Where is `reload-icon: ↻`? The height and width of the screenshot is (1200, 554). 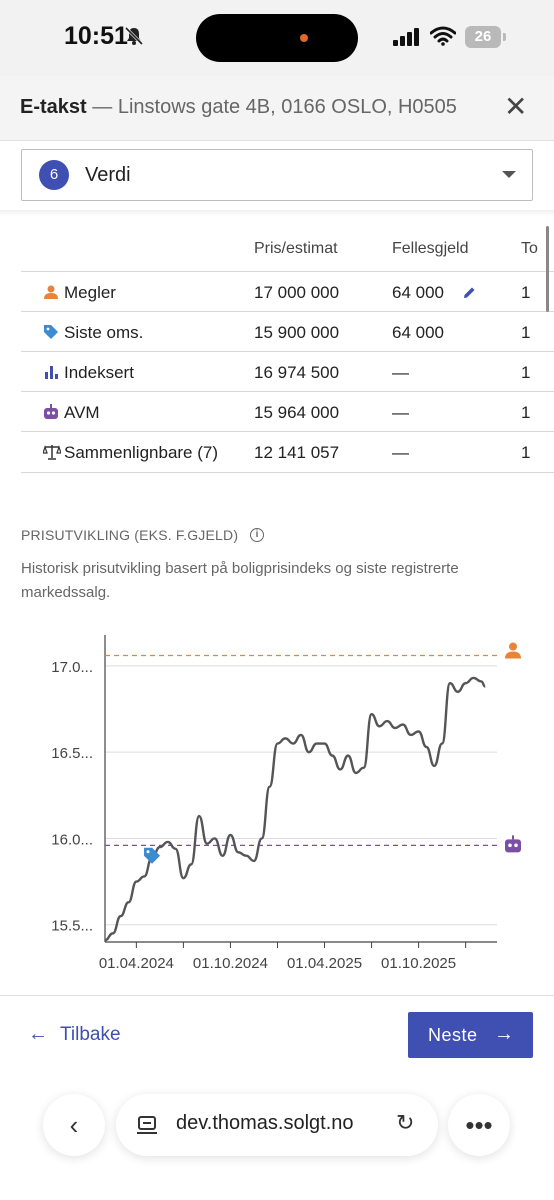 reload-icon: ↻ is located at coordinates (405, 1122).